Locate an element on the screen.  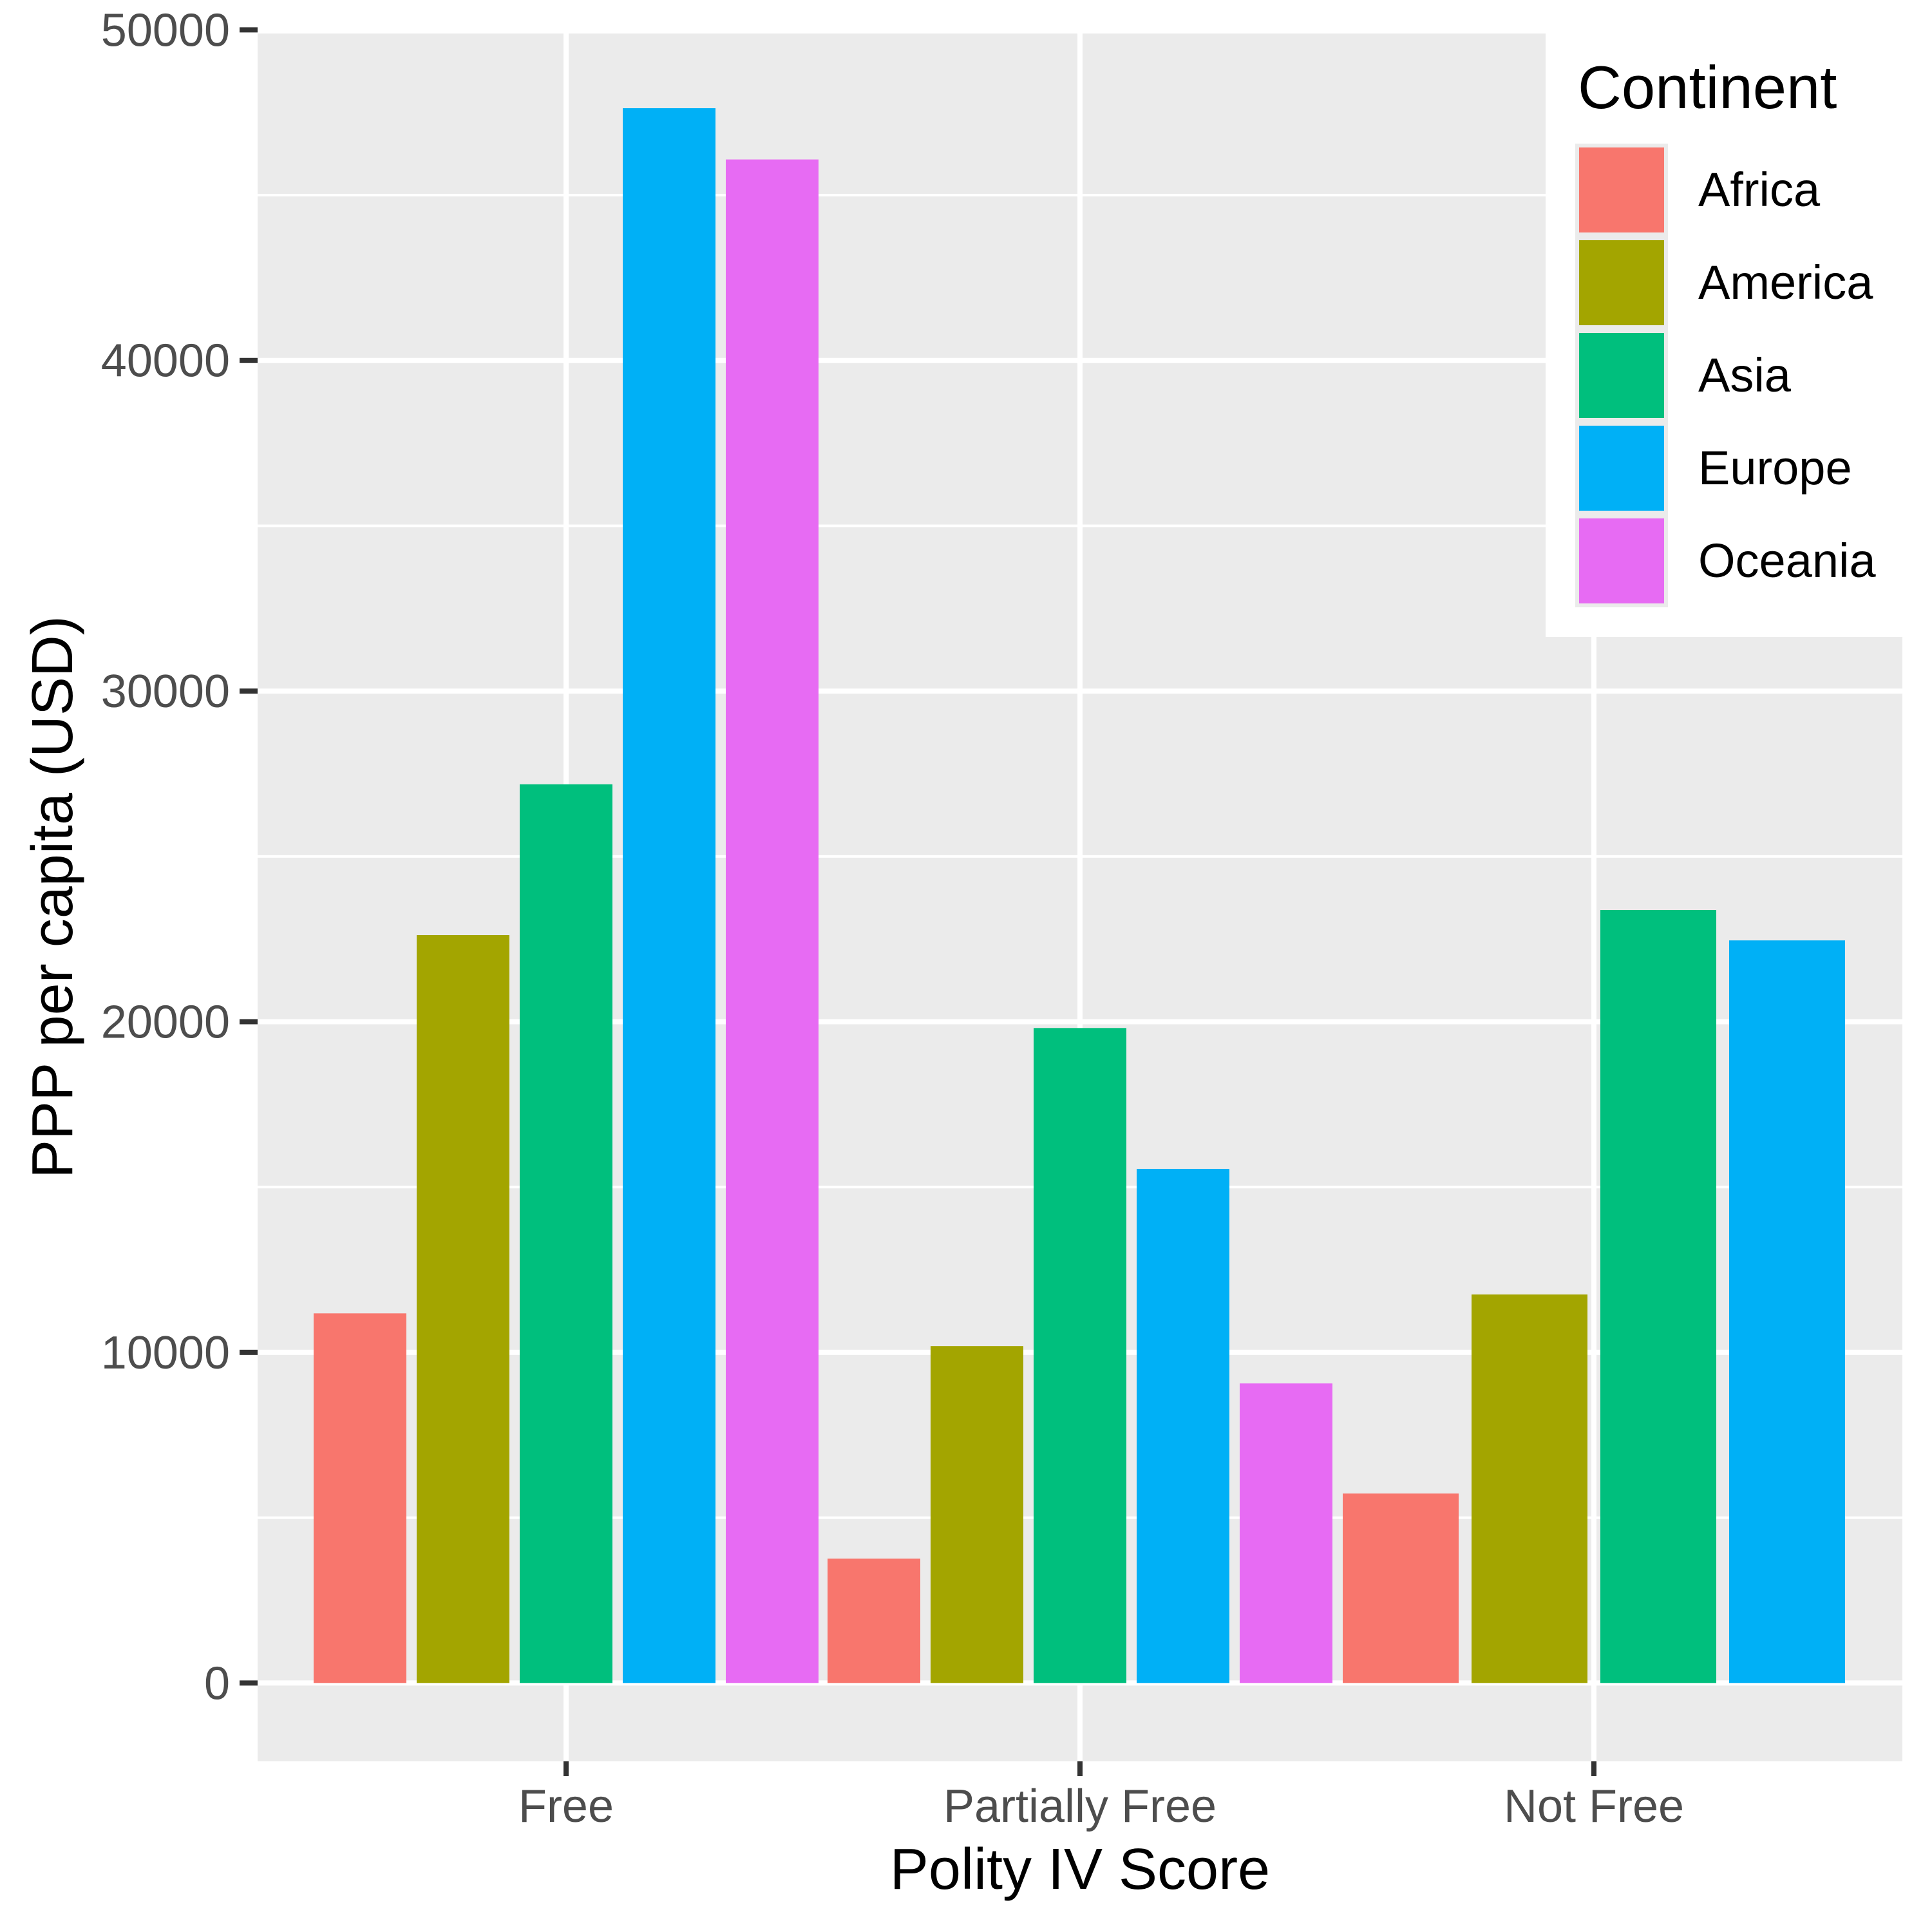
x-tick-label: Free is located at coordinates (566, 1806).